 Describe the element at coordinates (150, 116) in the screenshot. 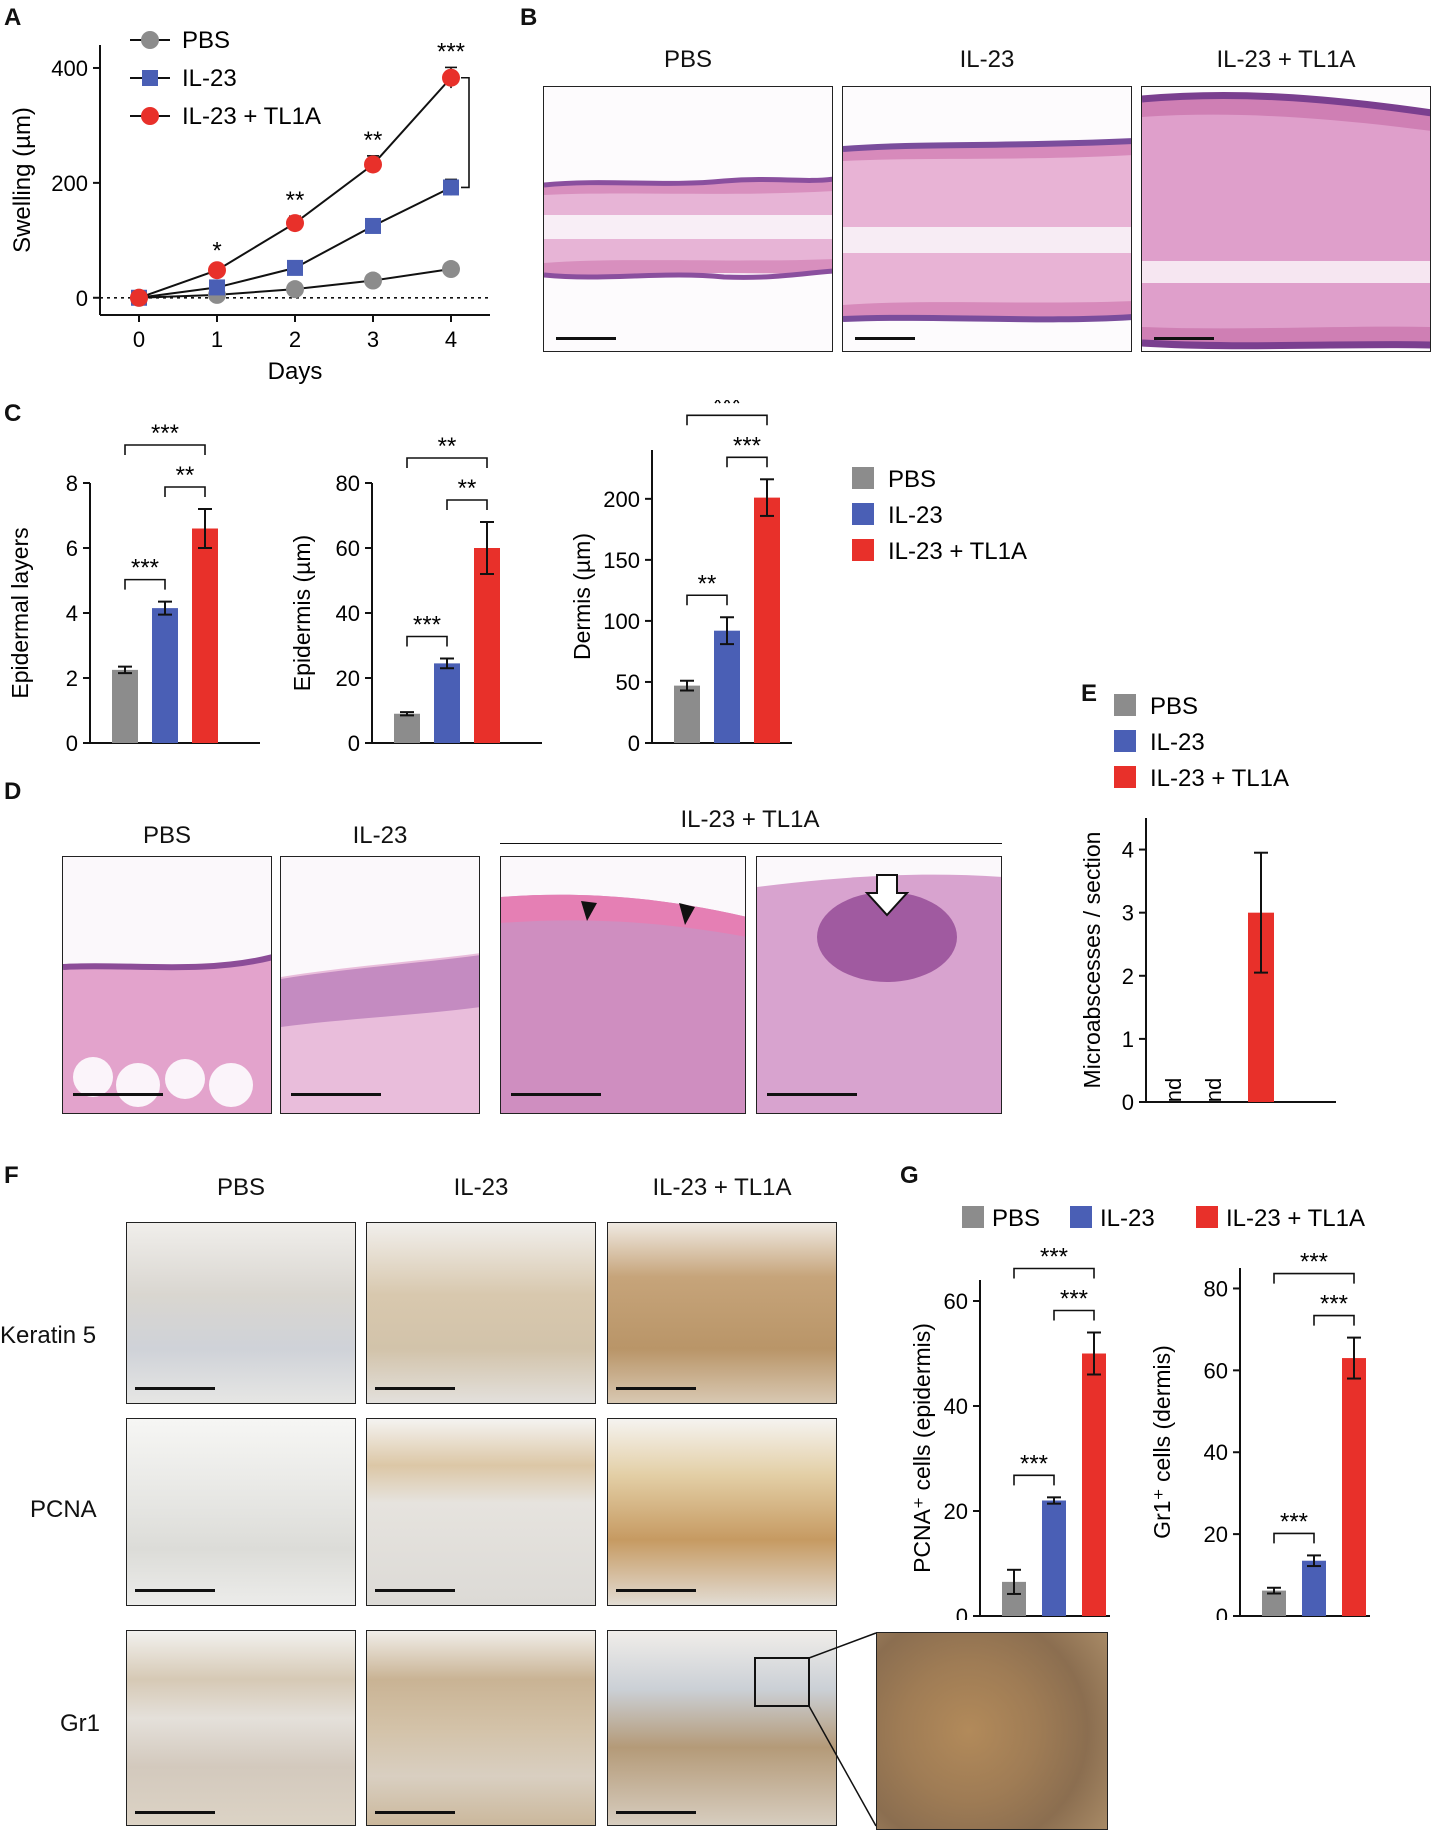

I see `legend-marker` at that location.